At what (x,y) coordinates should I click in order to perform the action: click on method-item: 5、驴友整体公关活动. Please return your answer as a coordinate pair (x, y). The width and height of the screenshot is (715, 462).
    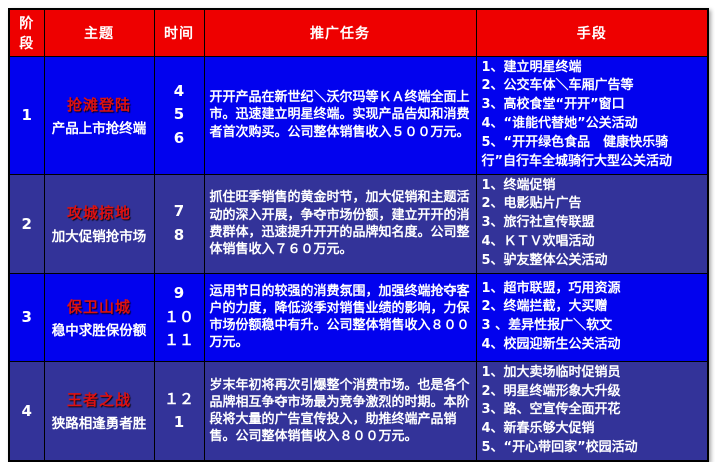
    Looking at the image, I should click on (544, 260).